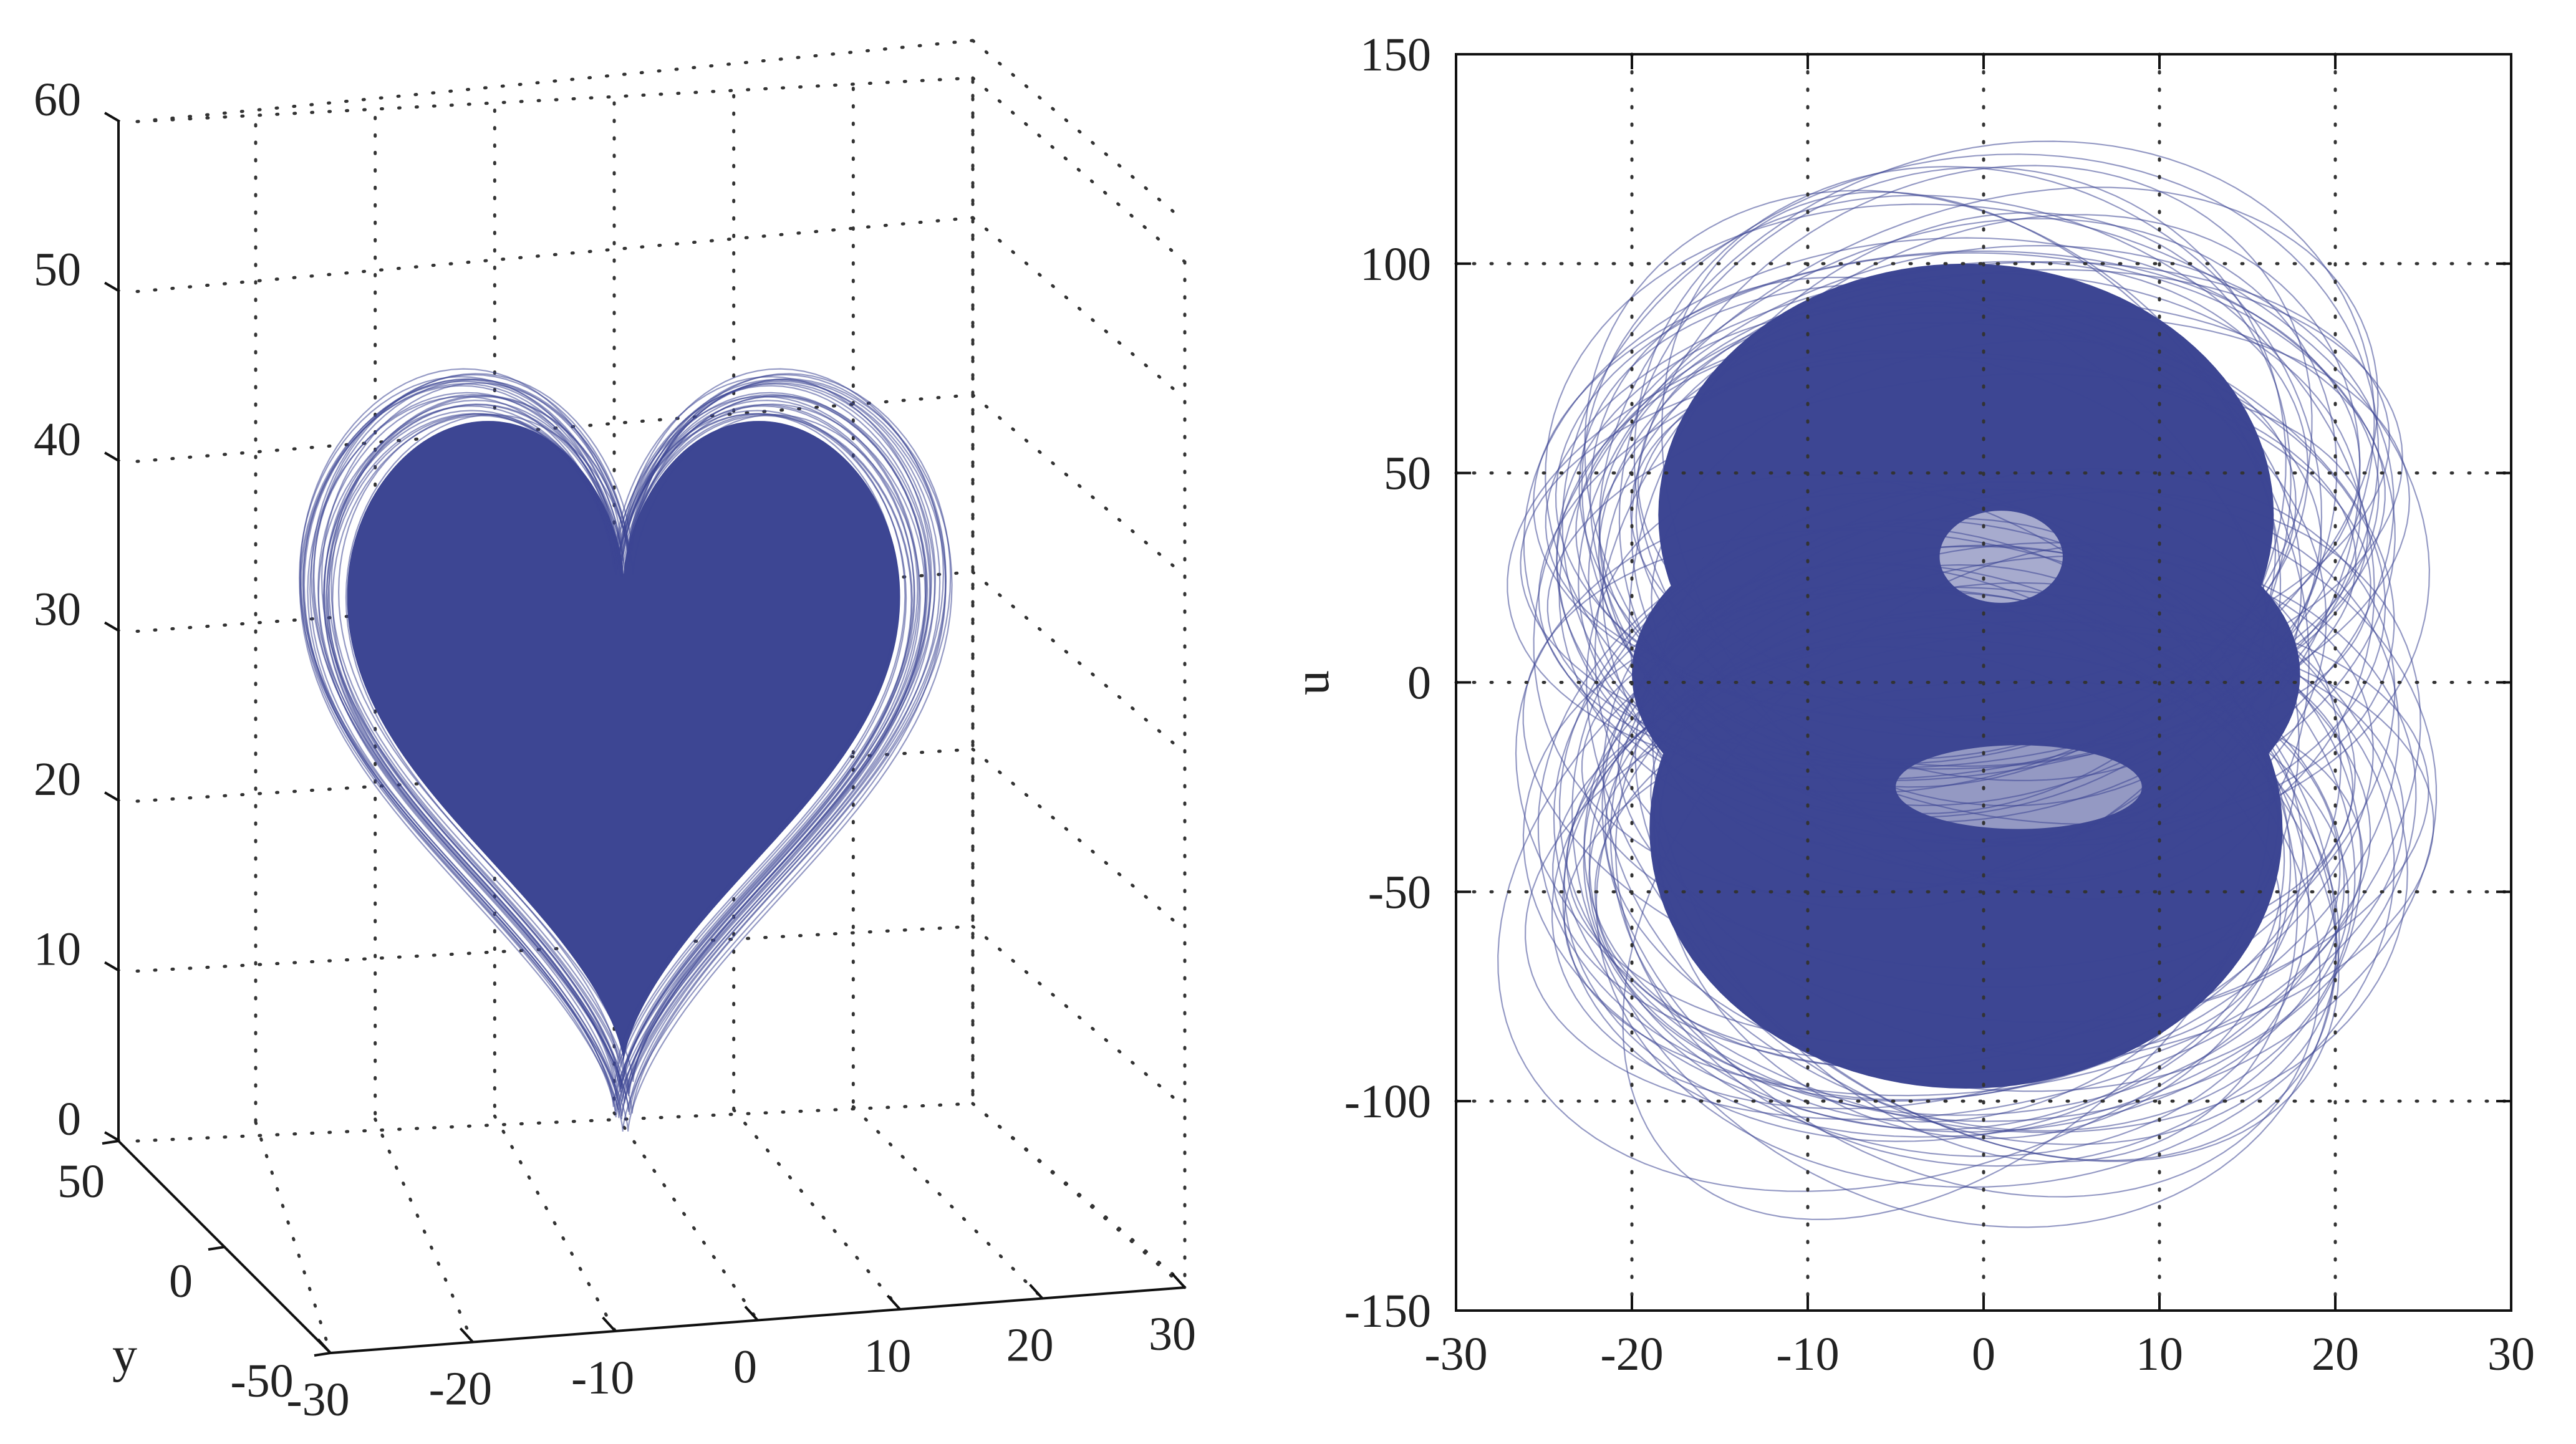 Image resolution: width=2576 pixels, height=1444 pixels. I want to click on y-tick-label-2d: 50, so click(1407, 474).